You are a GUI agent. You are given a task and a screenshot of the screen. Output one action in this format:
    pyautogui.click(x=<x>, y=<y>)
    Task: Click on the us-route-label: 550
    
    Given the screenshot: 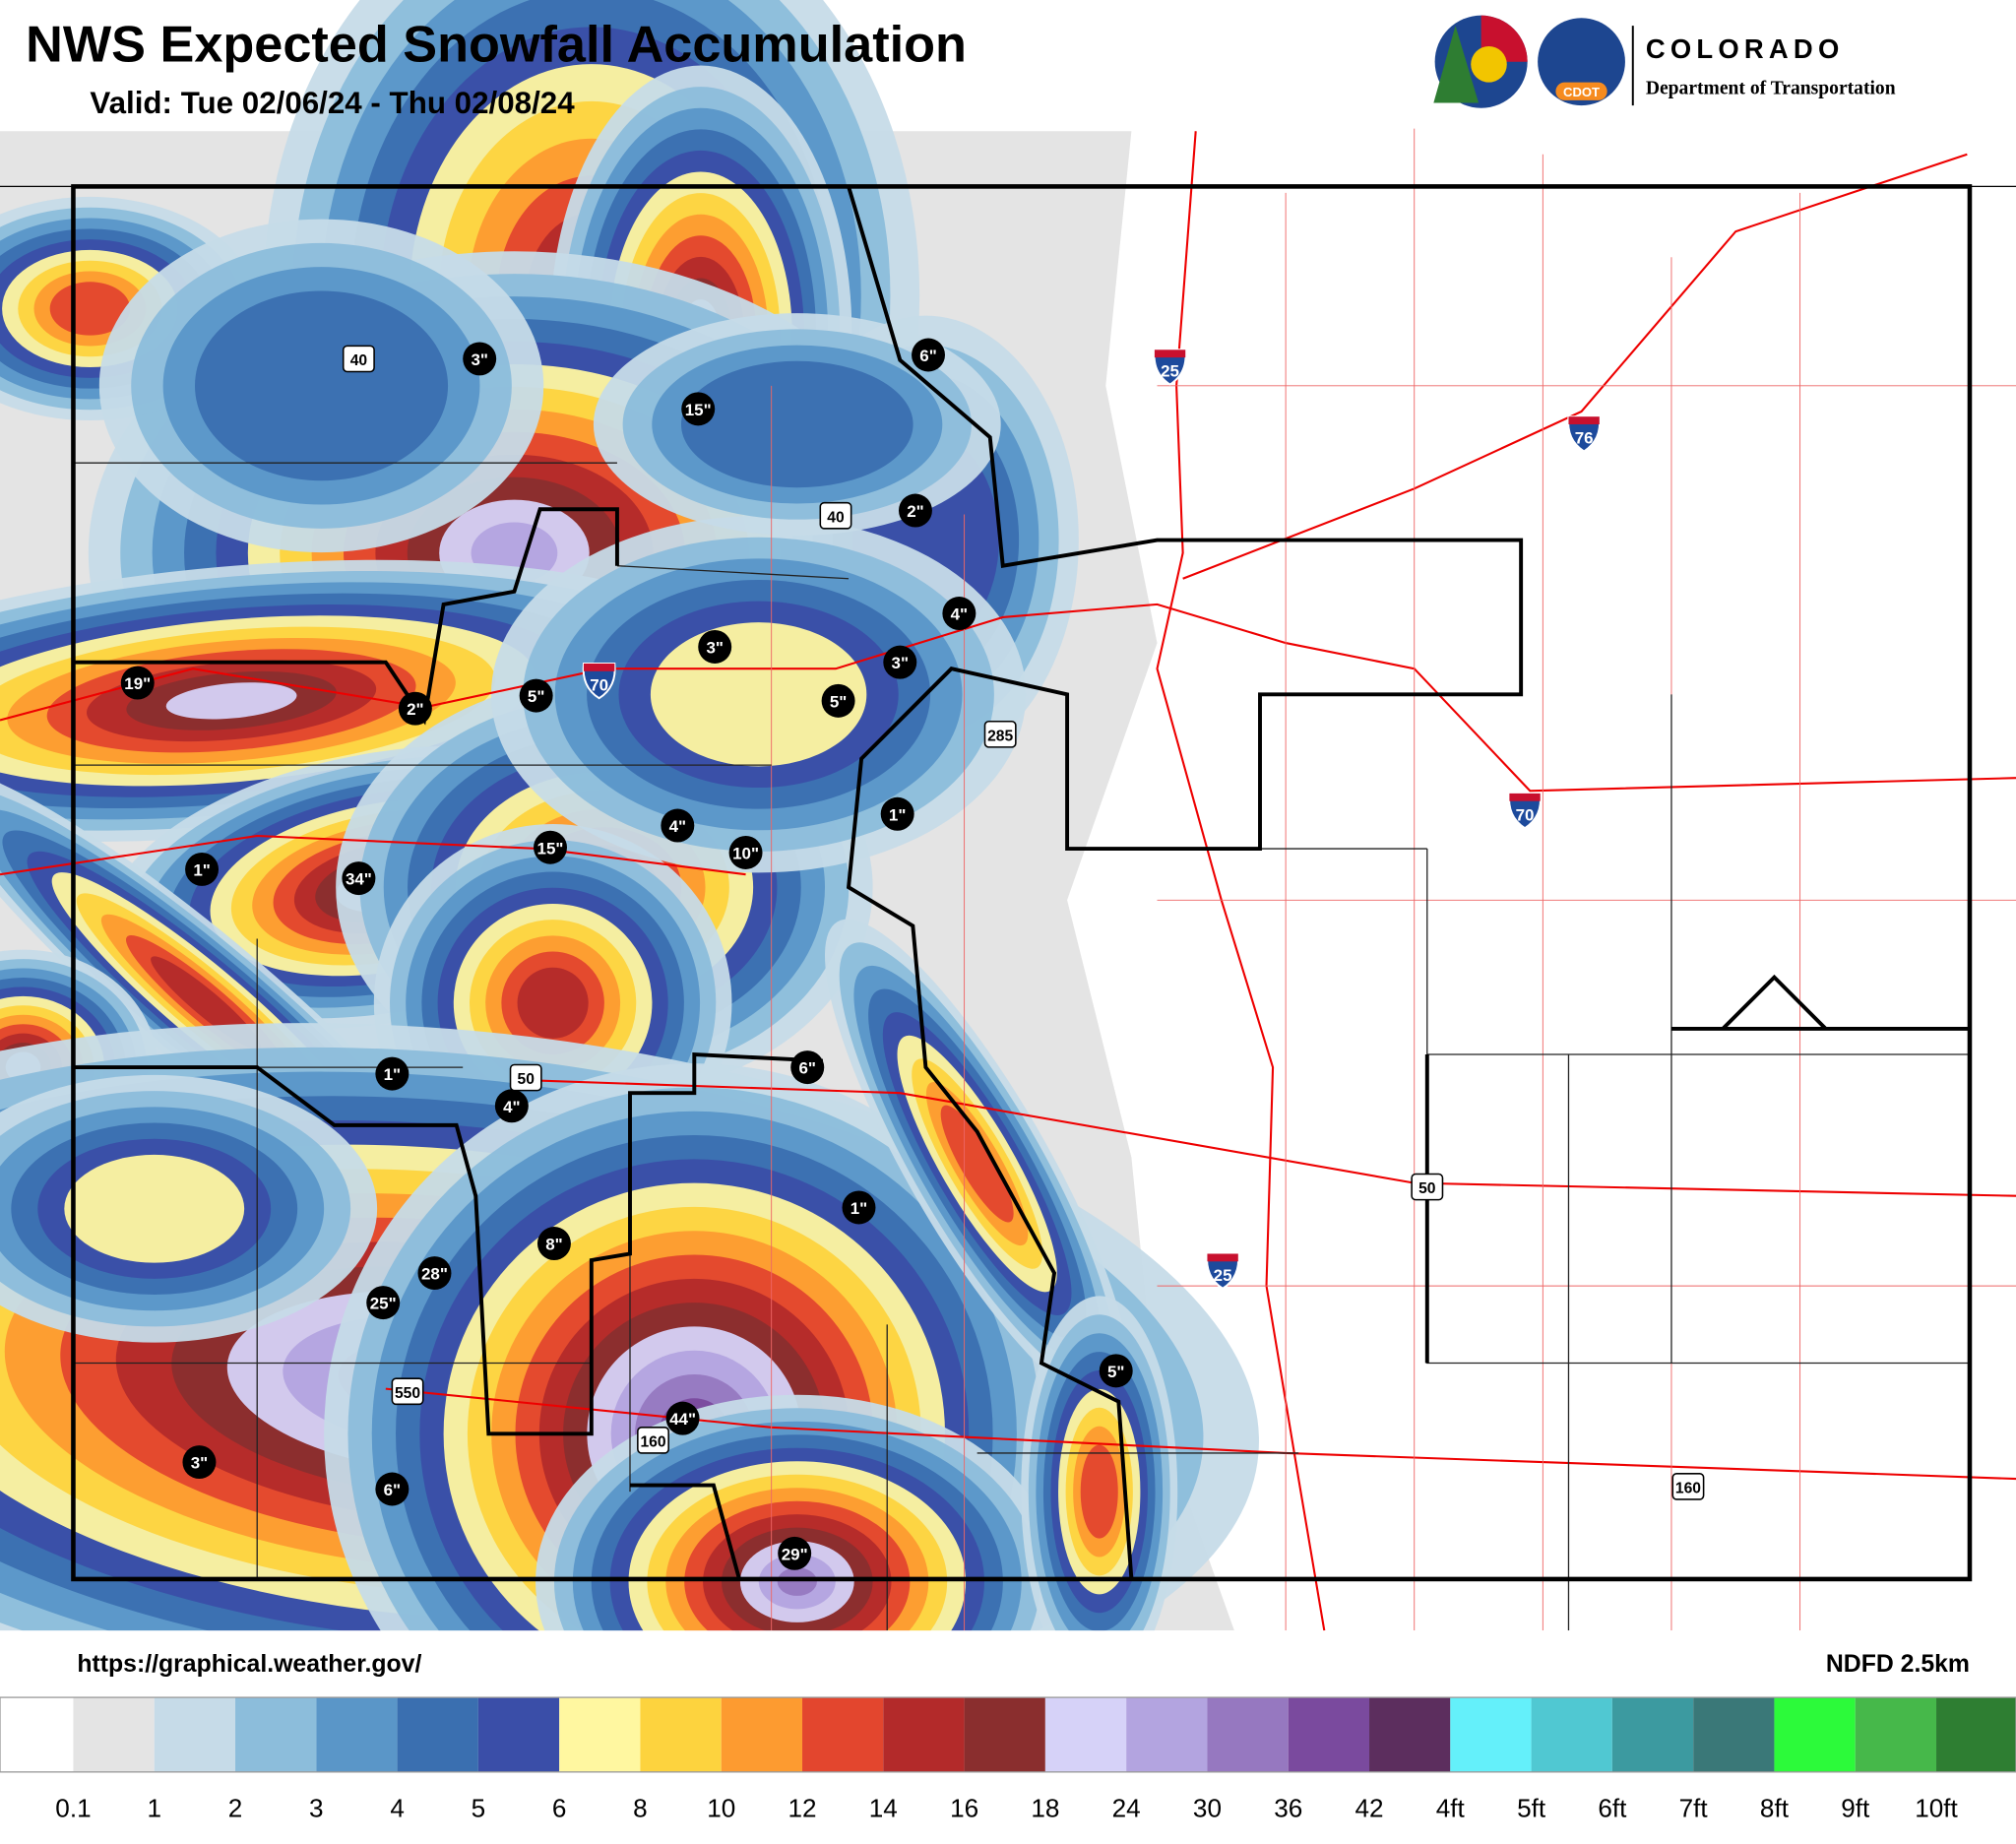 What is the action you would take?
    pyautogui.click(x=407, y=1393)
    